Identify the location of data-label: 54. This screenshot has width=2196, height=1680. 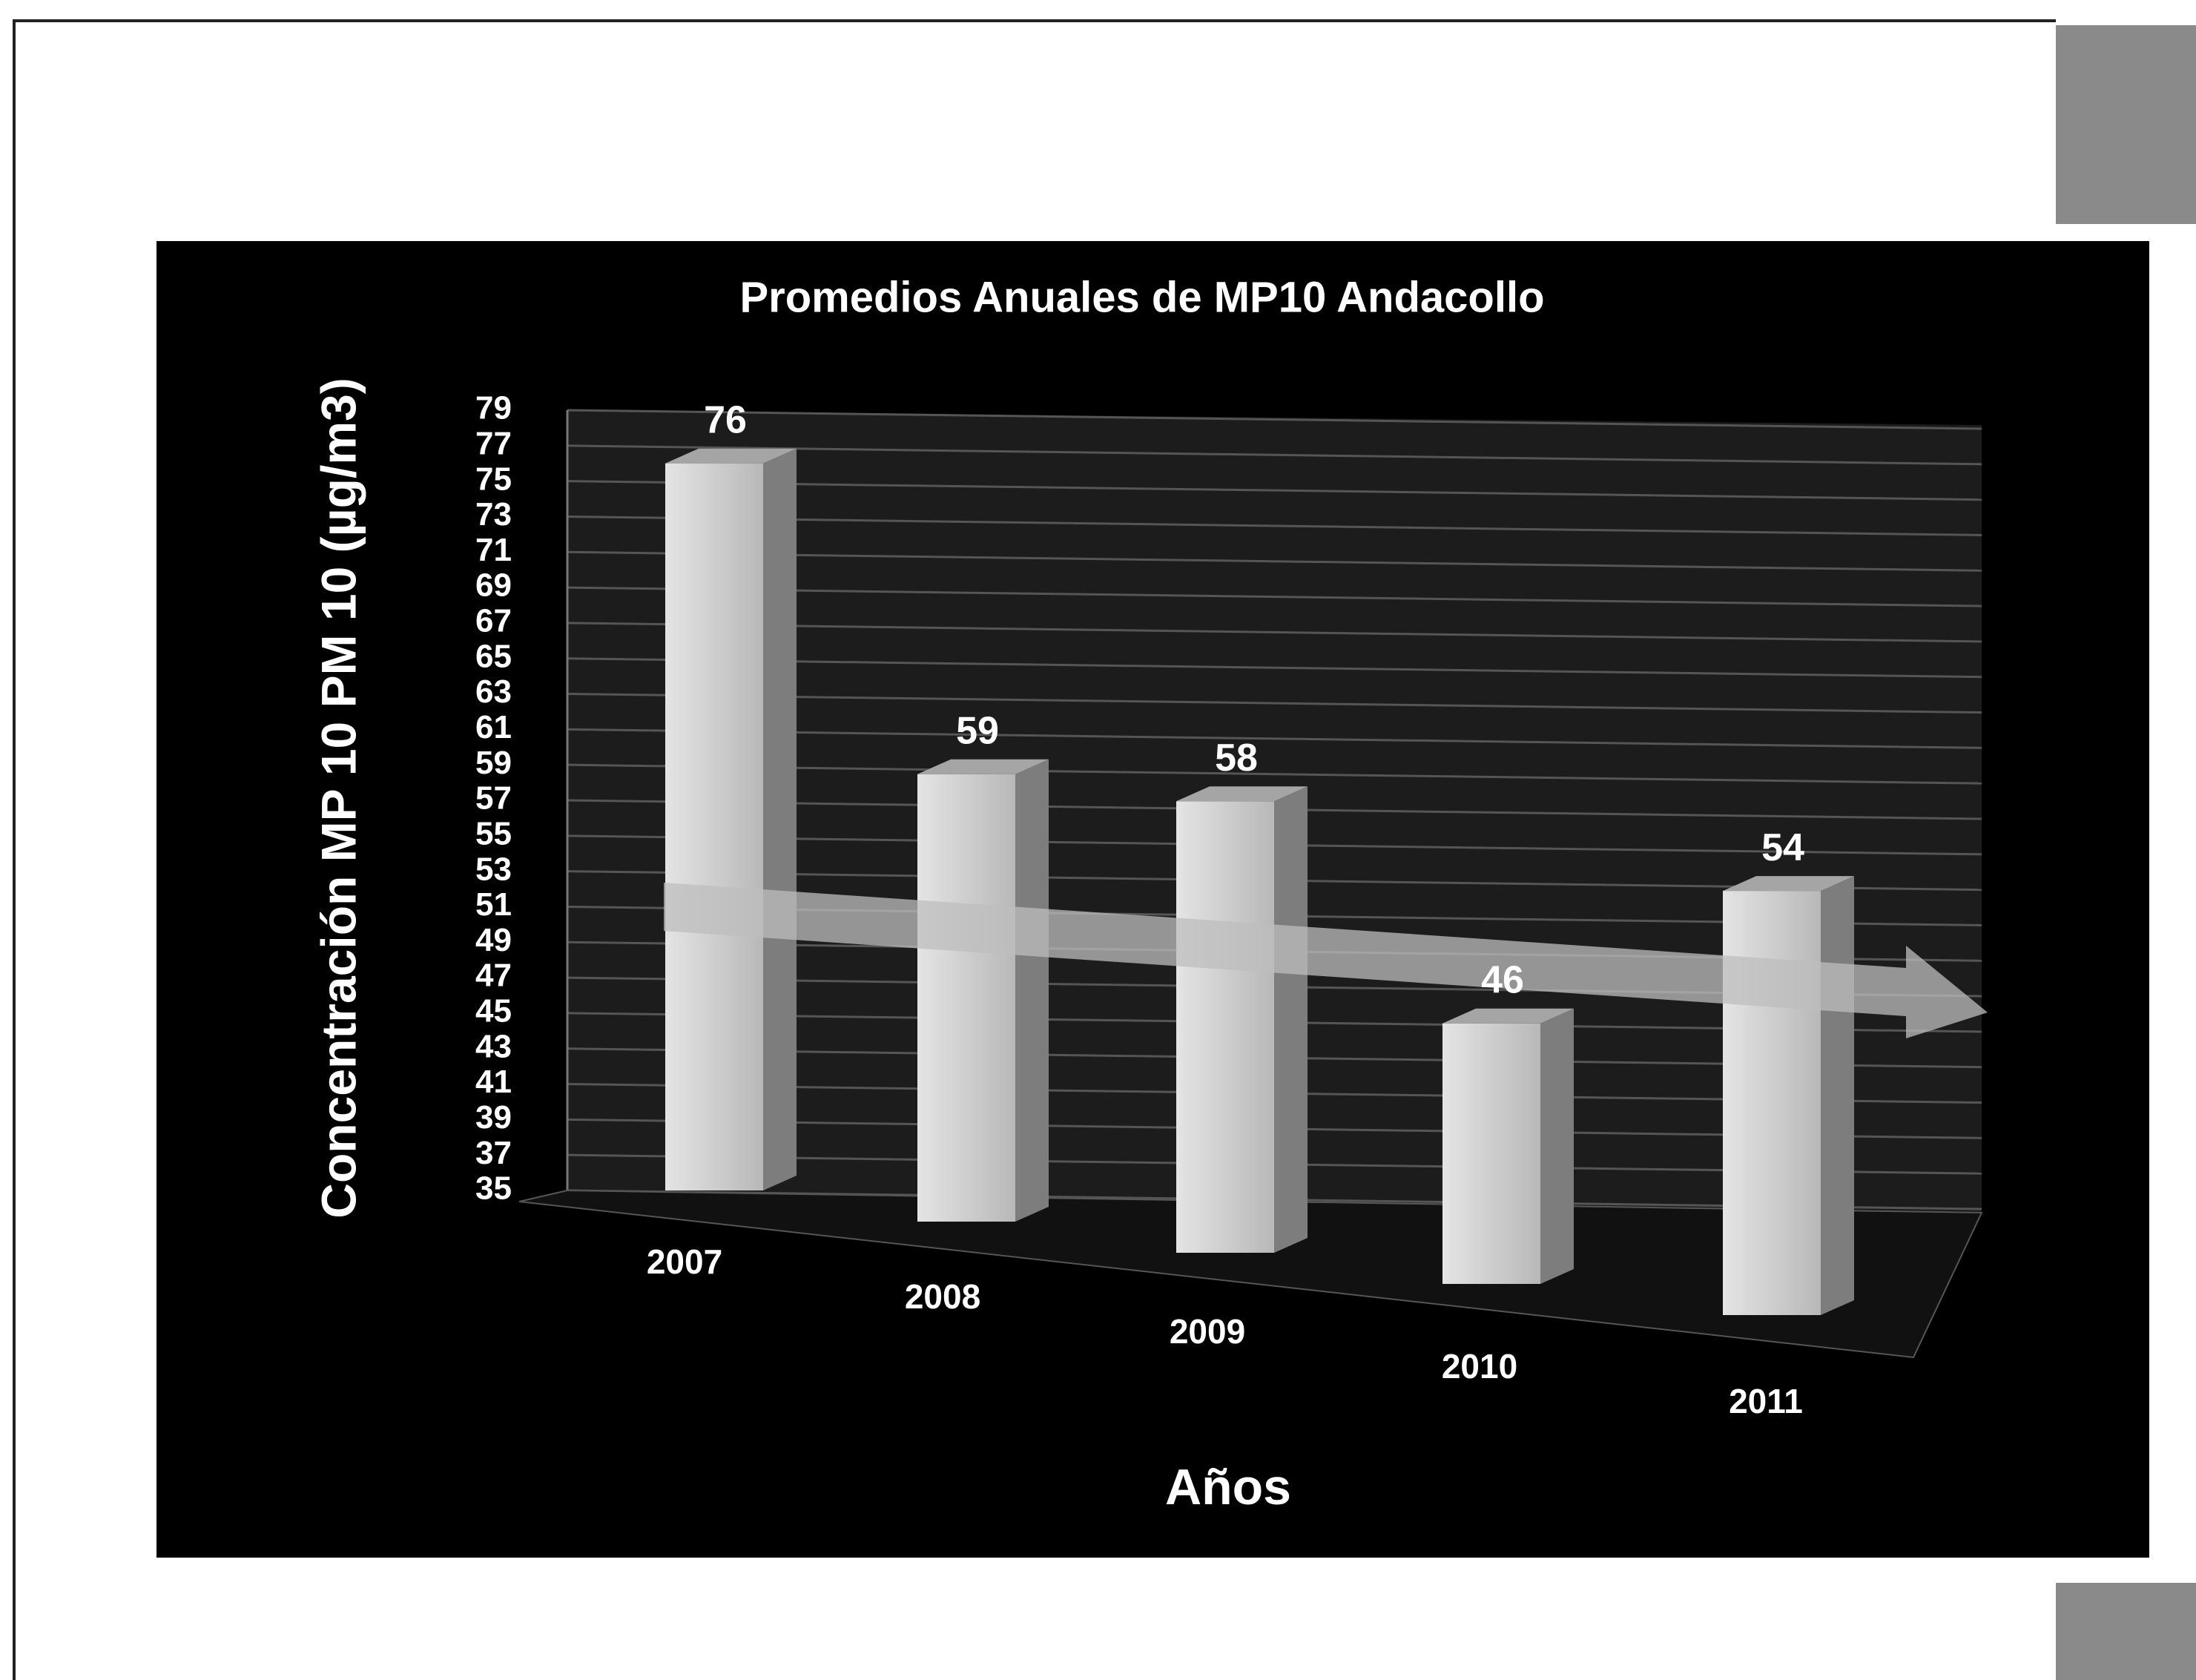
(1783, 847).